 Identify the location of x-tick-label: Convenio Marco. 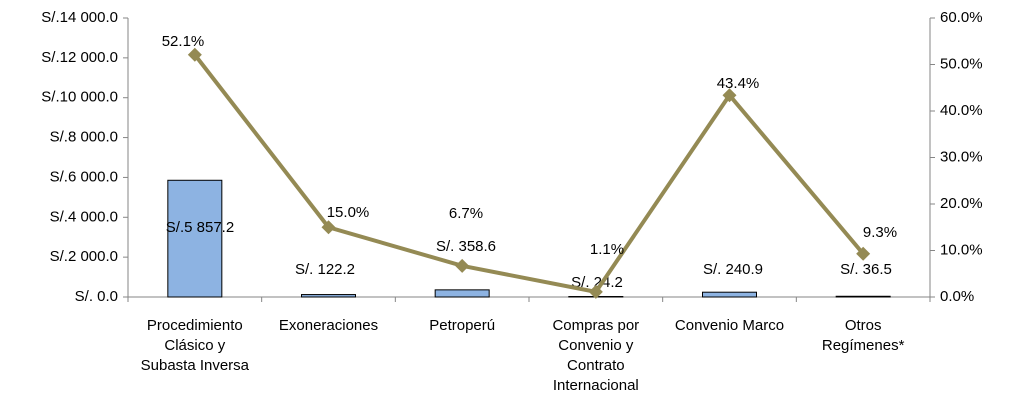
(729, 325).